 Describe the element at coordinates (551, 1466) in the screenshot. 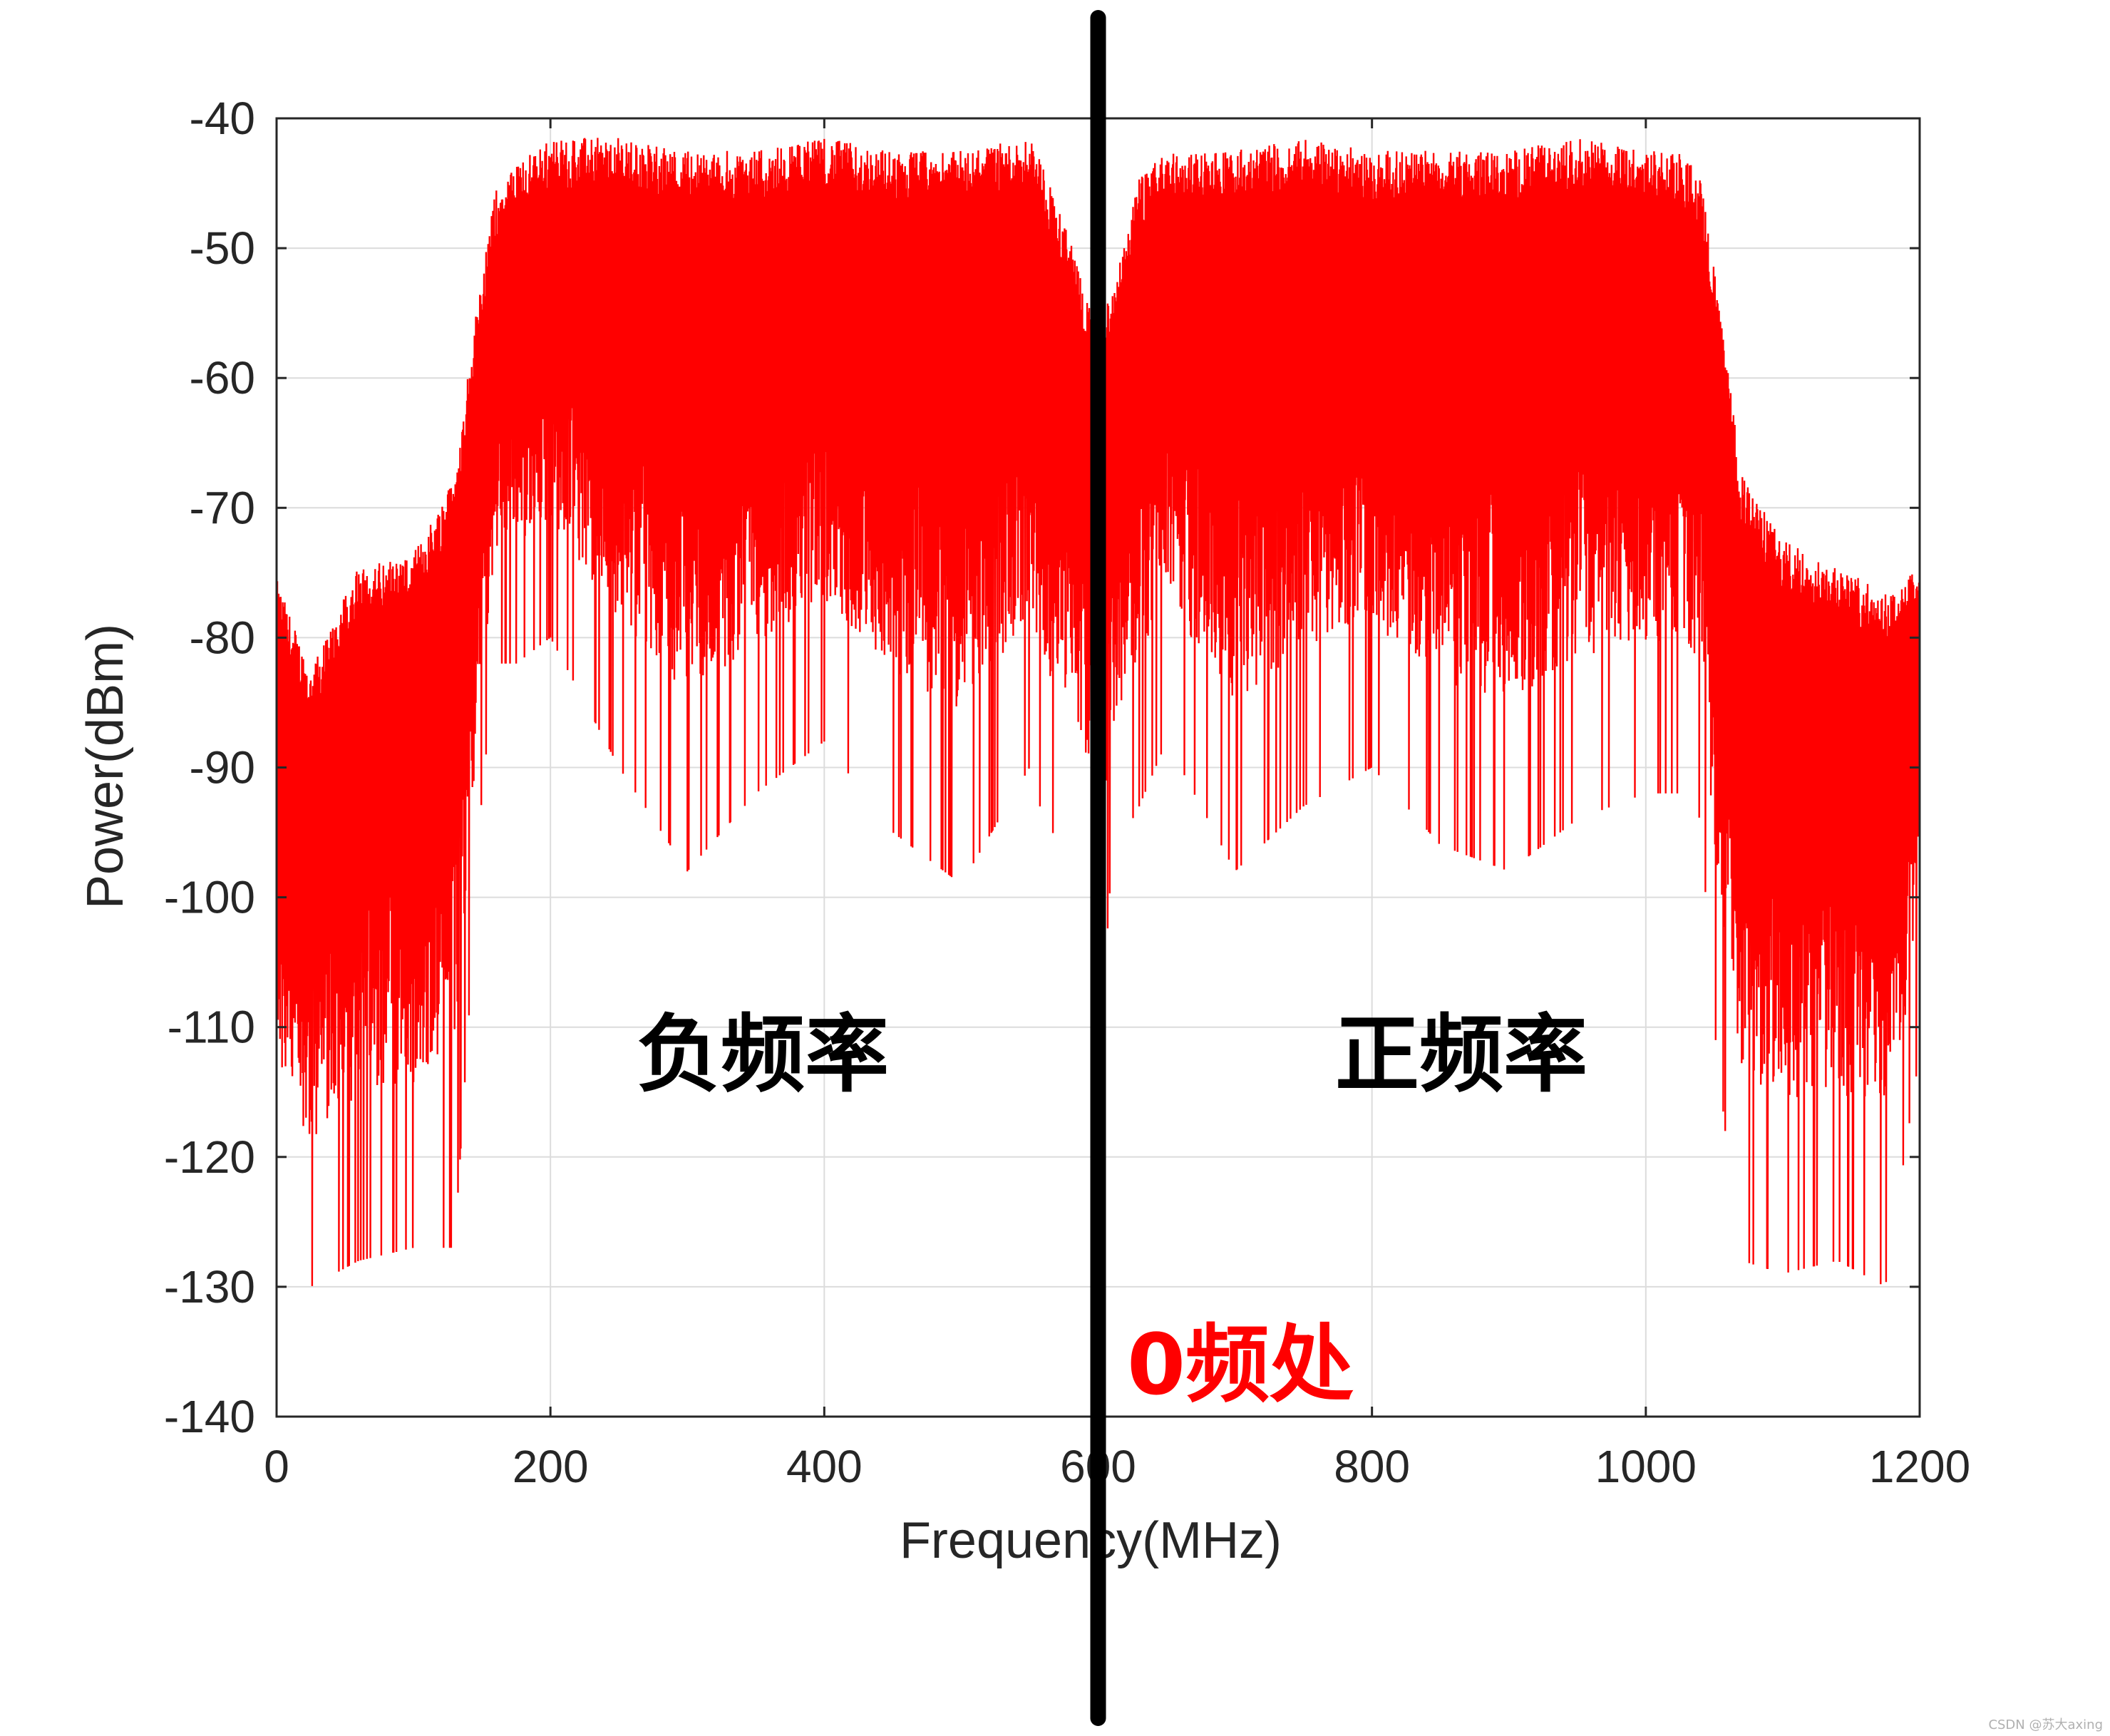

I see `x-tick-label: 200` at that location.